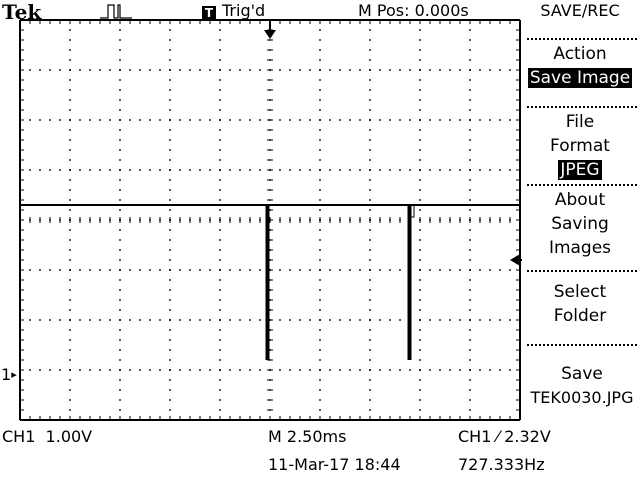 This screenshot has height=480, width=640. What do you see at coordinates (504, 436) in the screenshot?
I see `trigger-level-readout: CH1 ⁄ 2.32V` at bounding box center [504, 436].